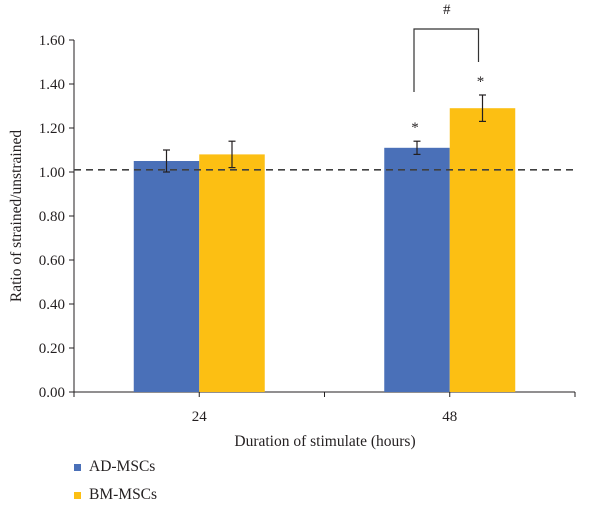 The width and height of the screenshot is (600, 509). What do you see at coordinates (52, 129) in the screenshot?
I see `y-tick-label: 1.20` at bounding box center [52, 129].